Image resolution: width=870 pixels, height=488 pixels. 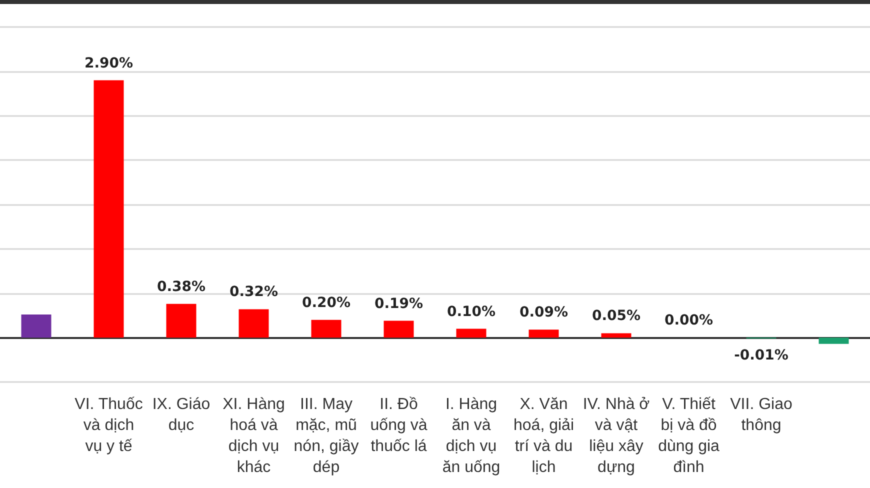 What do you see at coordinates (253, 292) in the screenshot?
I see `data-label: 0.32%` at bounding box center [253, 292].